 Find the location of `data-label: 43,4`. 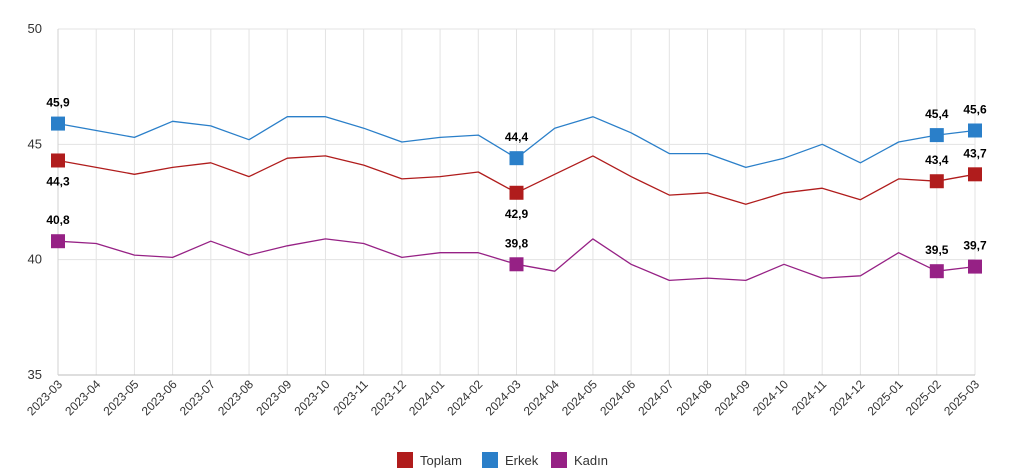

data-label: 43,4 is located at coordinates (937, 160).